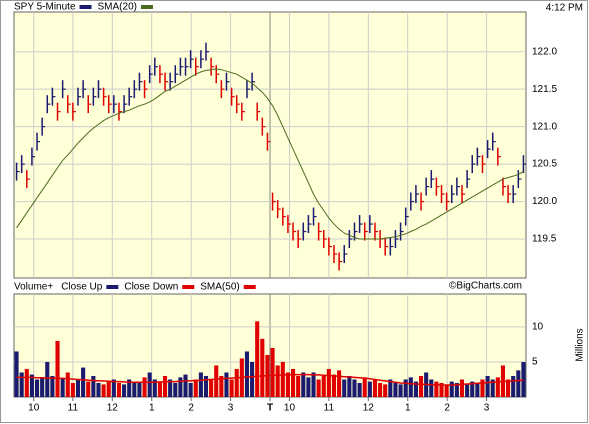  What do you see at coordinates (544, 239) in the screenshot?
I see `y-tick-label: 119.5` at bounding box center [544, 239].